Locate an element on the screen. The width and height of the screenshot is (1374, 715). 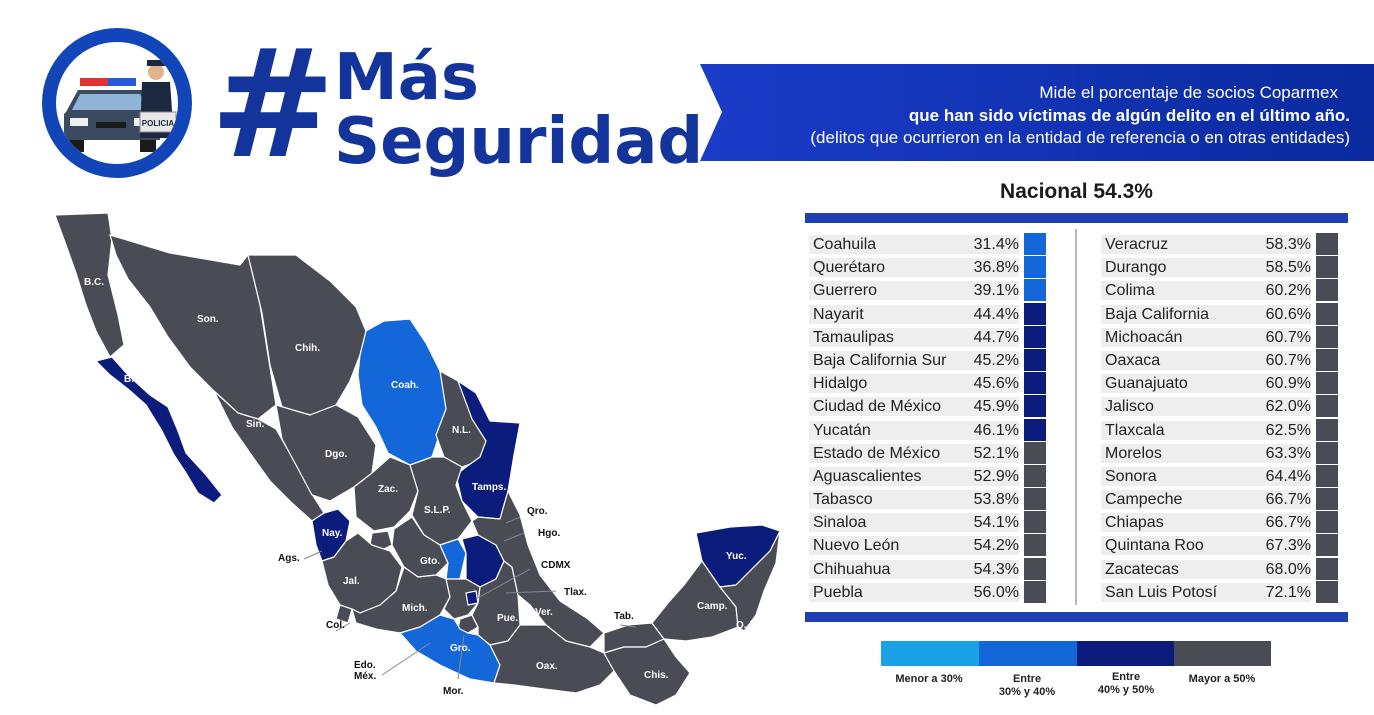
map-state-label: Coah. is located at coordinates (405, 385).